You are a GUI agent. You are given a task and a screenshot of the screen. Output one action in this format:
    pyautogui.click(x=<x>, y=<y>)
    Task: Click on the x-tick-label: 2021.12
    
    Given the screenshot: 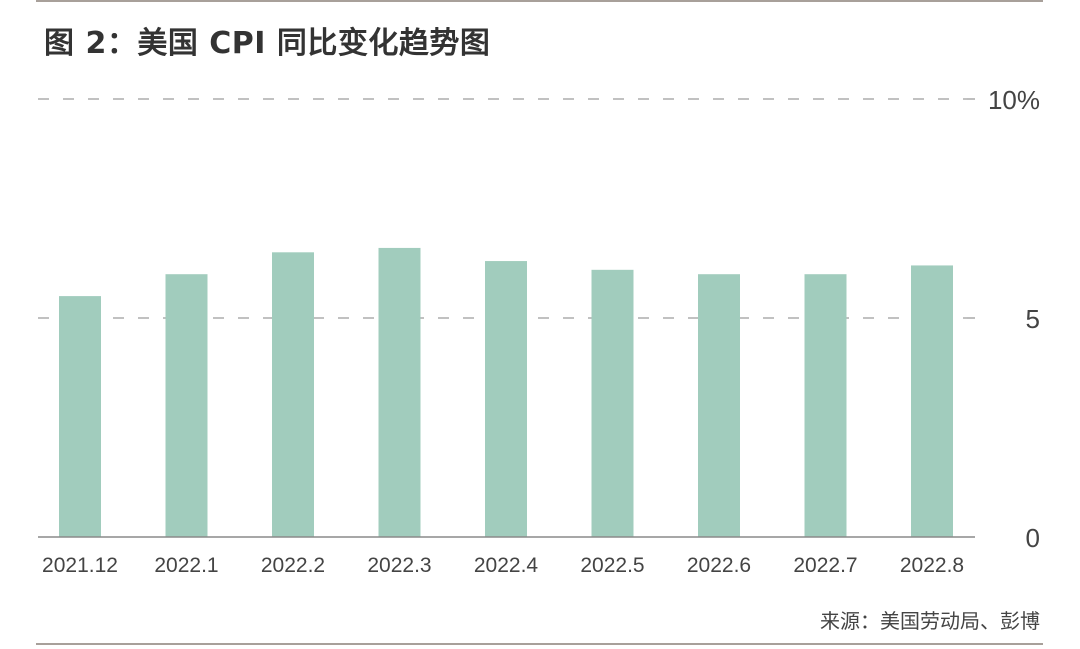 What is the action you would take?
    pyautogui.click(x=80, y=565)
    